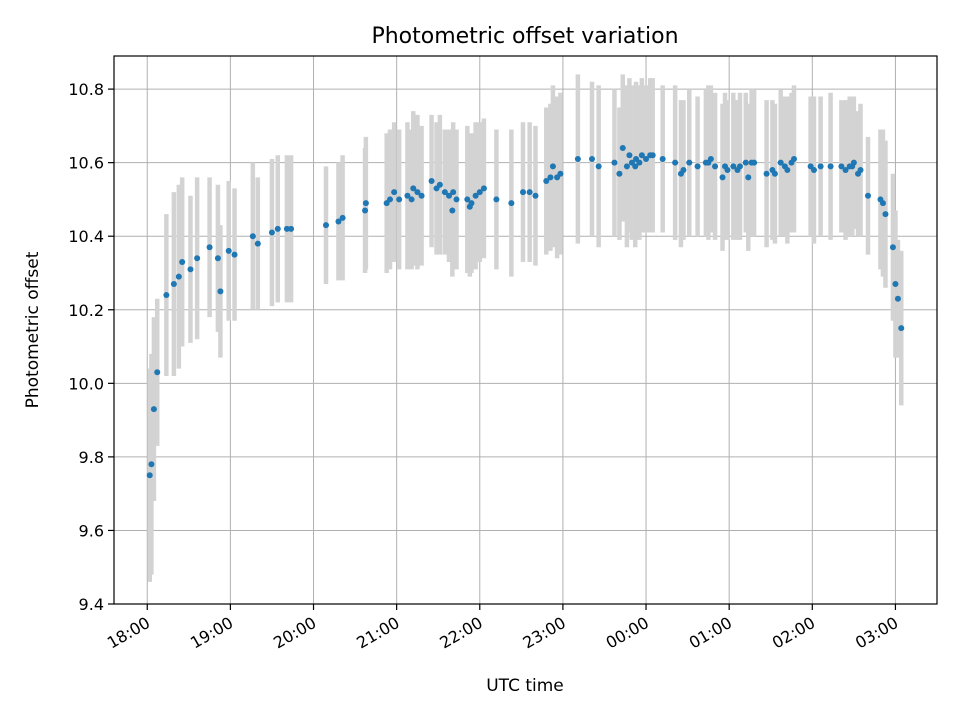  Describe the element at coordinates (128, 633) in the screenshot. I see `x-tick-label: 18:00` at that location.